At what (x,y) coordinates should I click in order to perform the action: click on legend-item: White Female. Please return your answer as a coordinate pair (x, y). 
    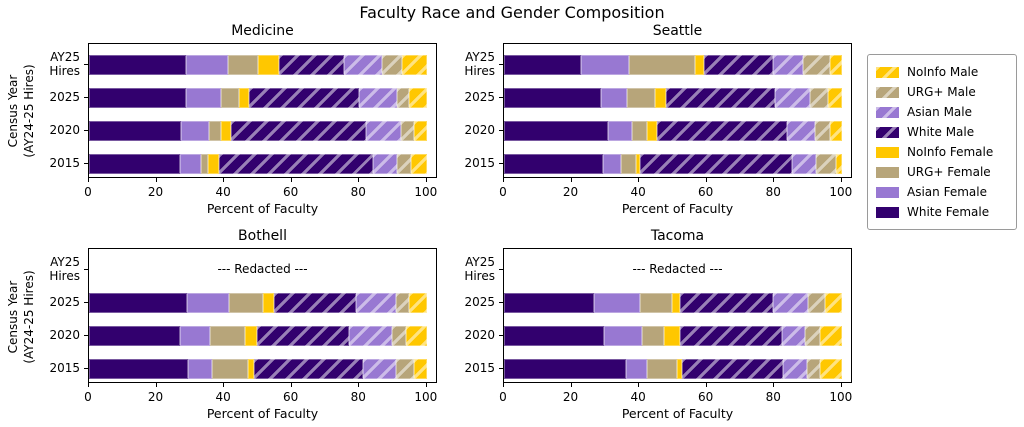
    Looking at the image, I should click on (942, 212).